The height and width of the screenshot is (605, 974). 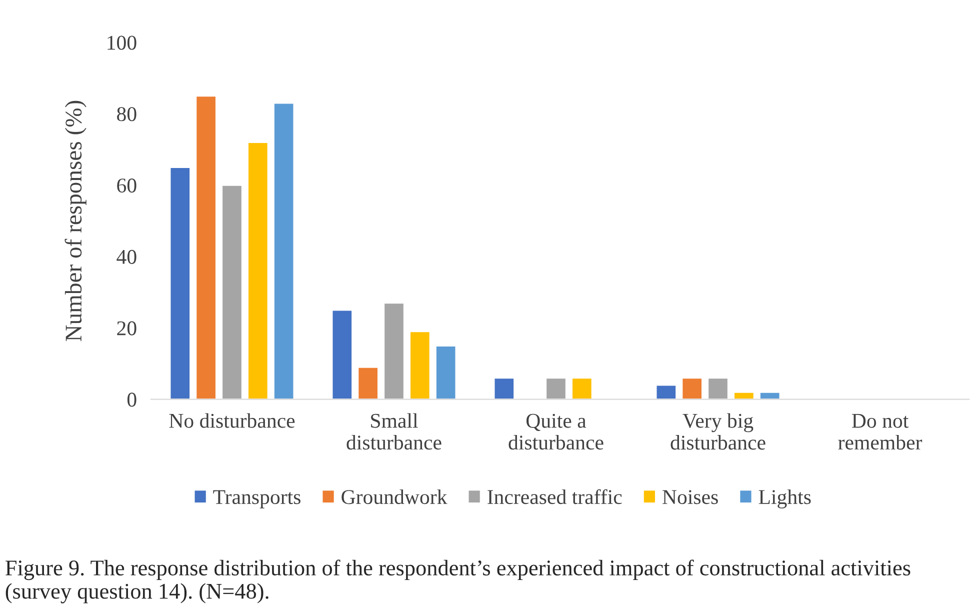 What do you see at coordinates (690, 497) in the screenshot?
I see `legend-label: Noises` at bounding box center [690, 497].